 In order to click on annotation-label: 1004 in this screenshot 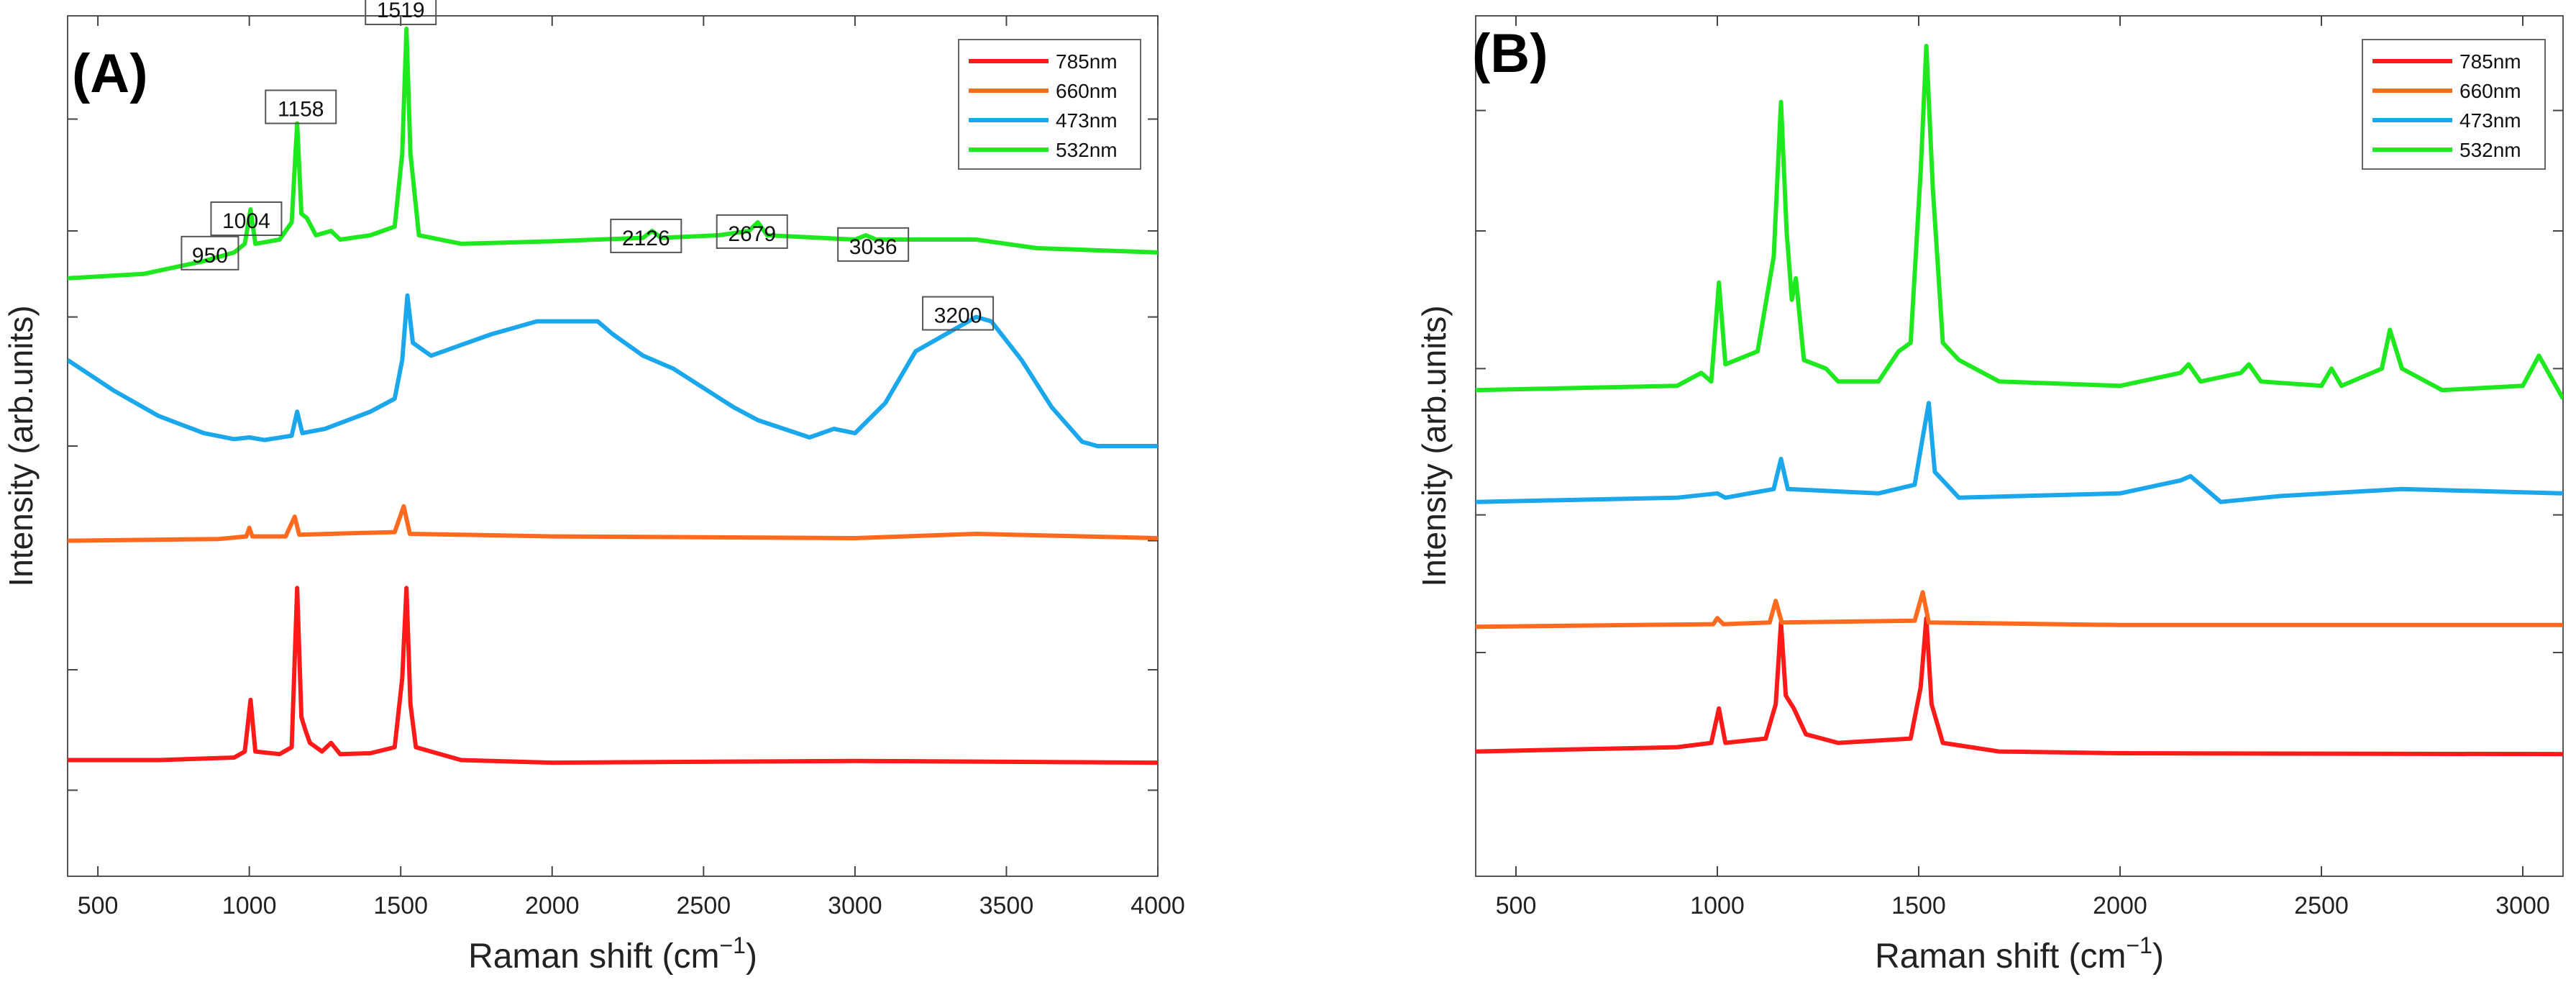, I will do `click(246, 221)`.